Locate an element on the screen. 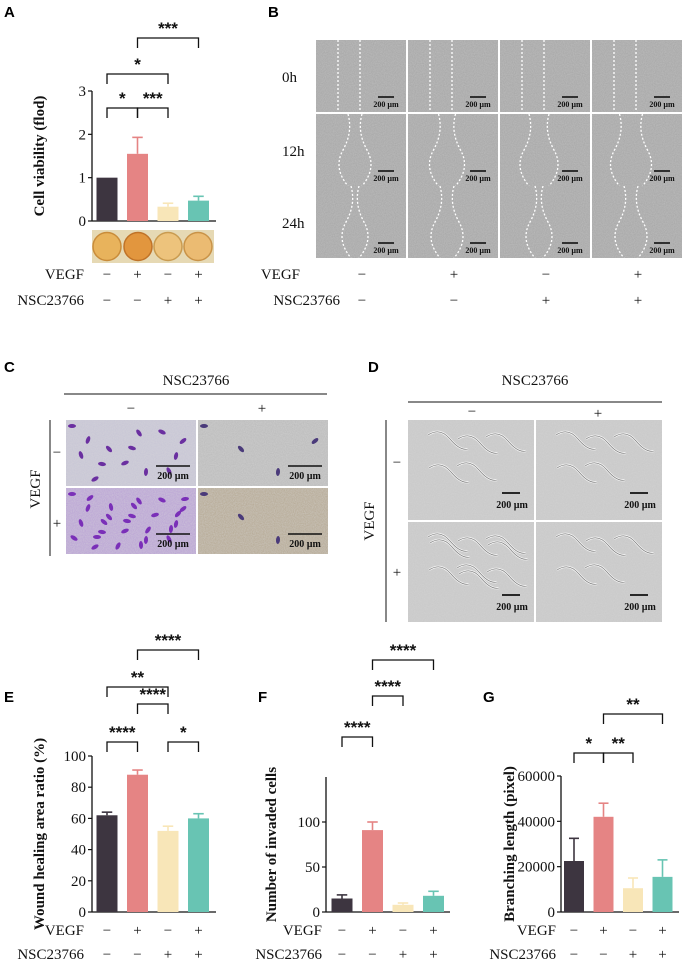 The width and height of the screenshot is (685, 962). scale-label-c-1: 200 µm is located at coordinates (305, 476).